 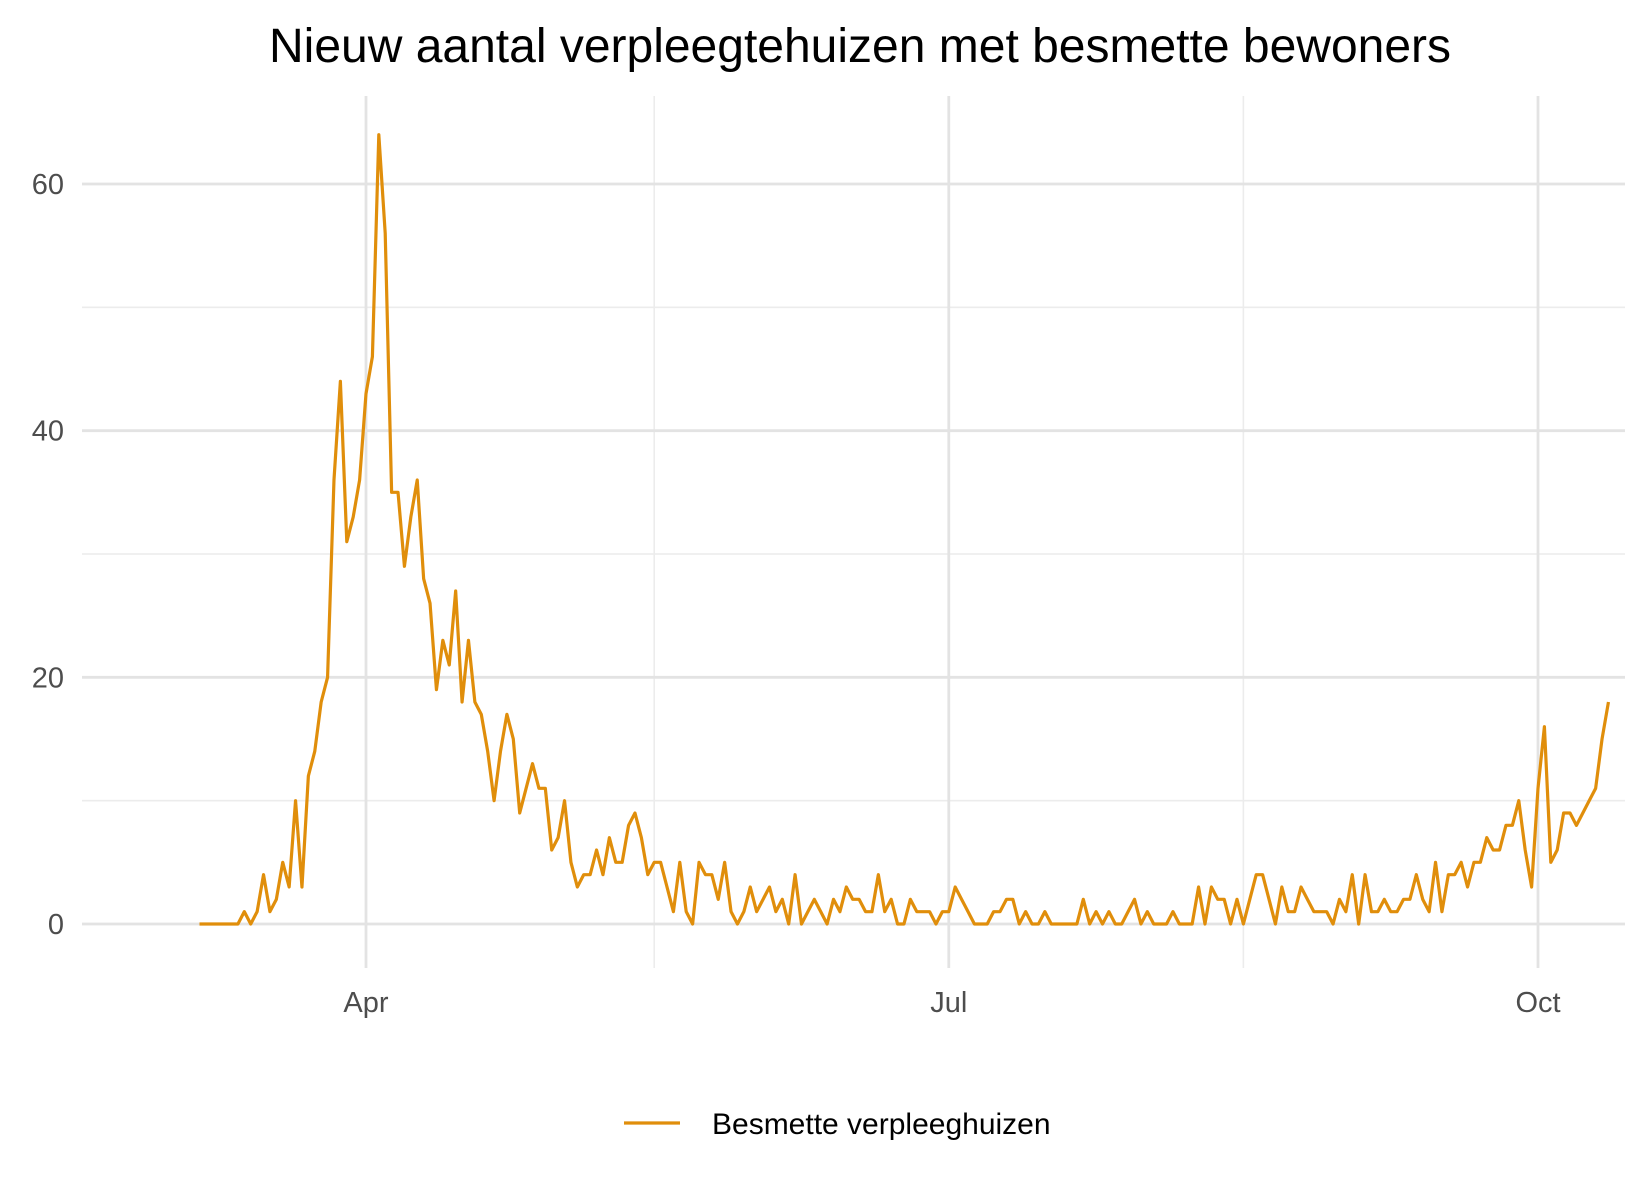 I want to click on y-tick-label: 0, so click(x=56, y=925).